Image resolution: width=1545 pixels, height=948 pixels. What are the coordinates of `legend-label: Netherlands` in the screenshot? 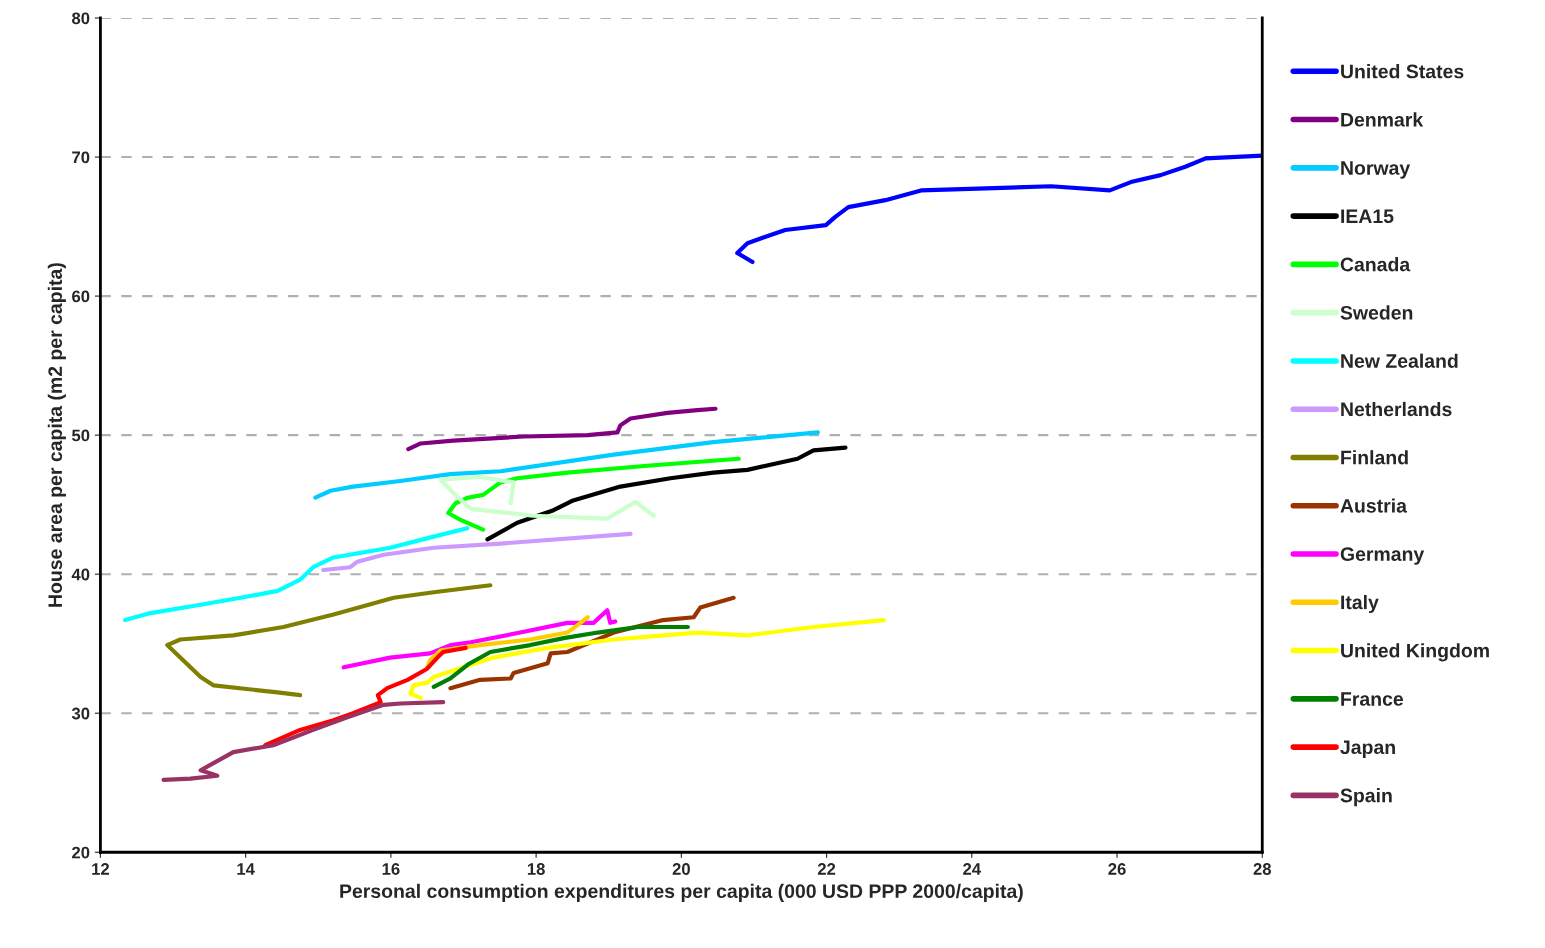 It's located at (1396, 409).